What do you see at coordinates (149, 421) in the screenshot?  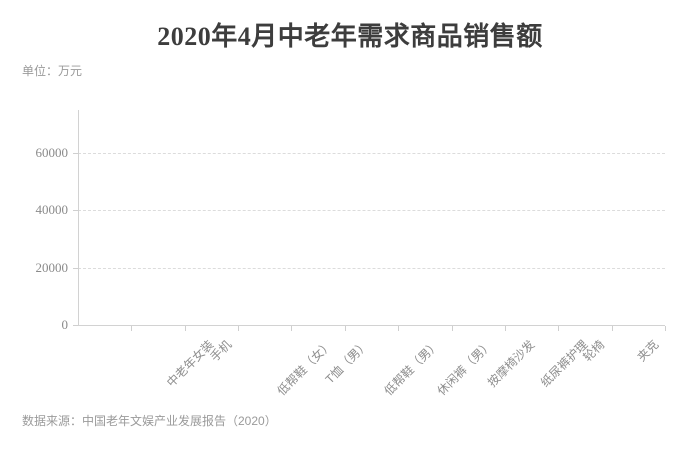 I see `chart-source-note: 数据来源：中国老年文娱产业发展报告（2020）` at bounding box center [149, 421].